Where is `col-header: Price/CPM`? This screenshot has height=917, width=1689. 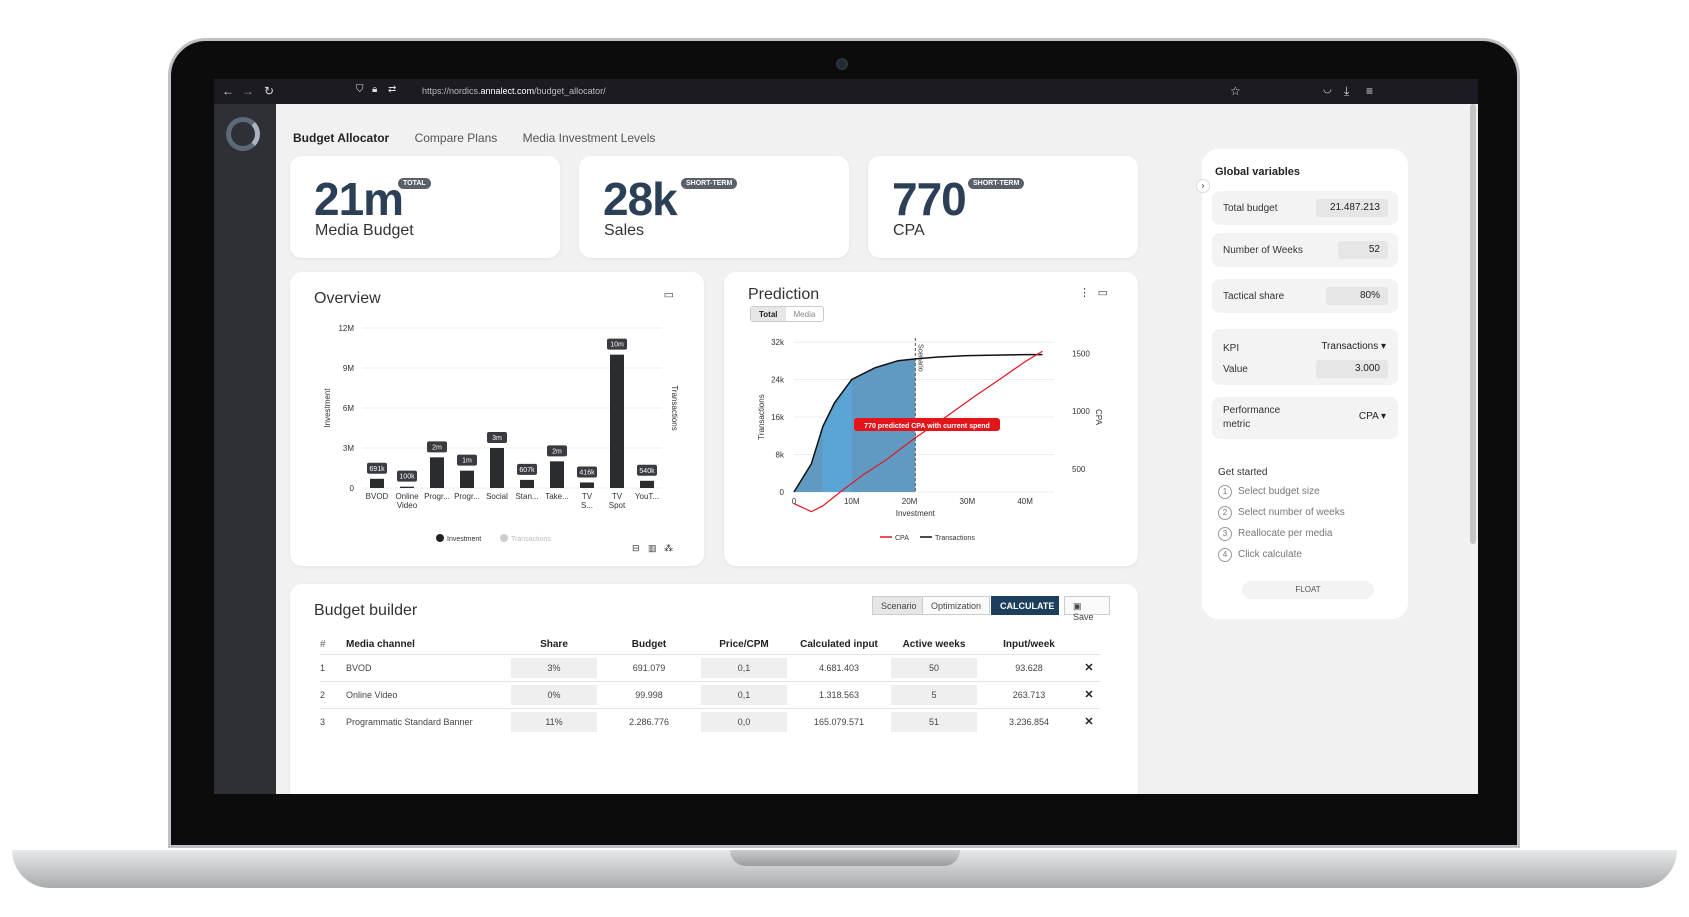 col-header: Price/CPM is located at coordinates (744, 645).